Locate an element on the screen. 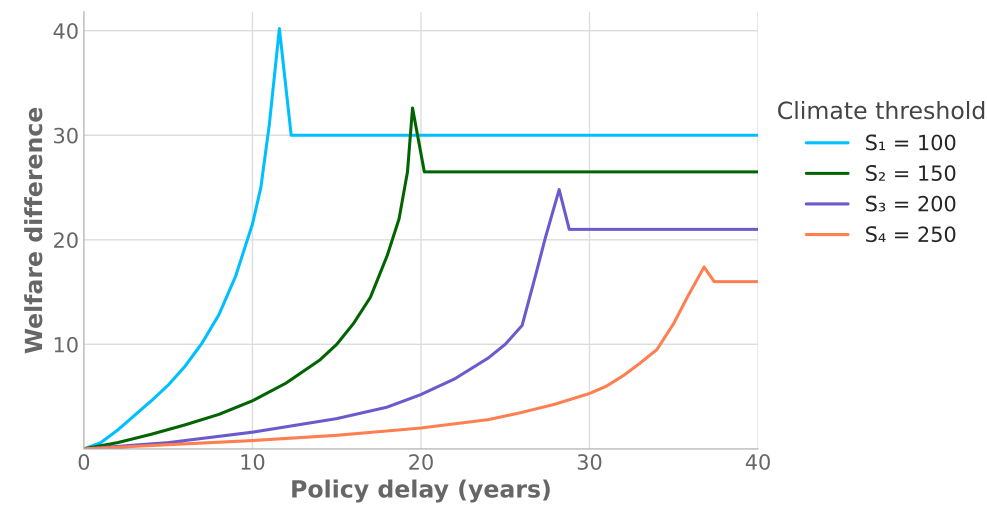 The width and height of the screenshot is (987, 516). x-tick-label: 20 is located at coordinates (421, 462).